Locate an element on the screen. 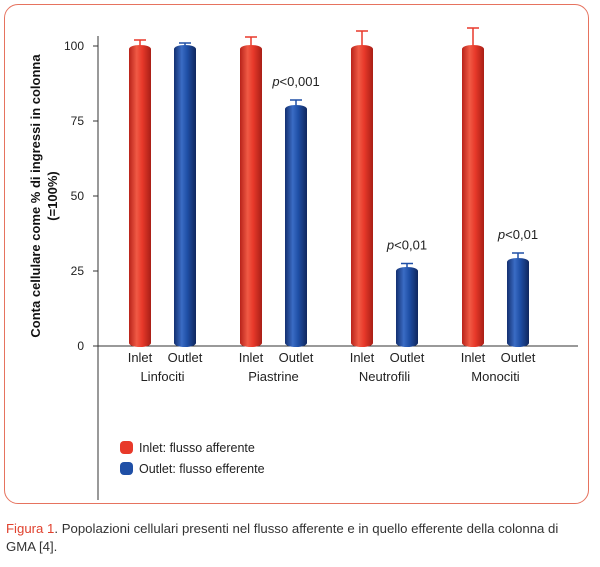  significance-value: <0,001 is located at coordinates (300, 81).